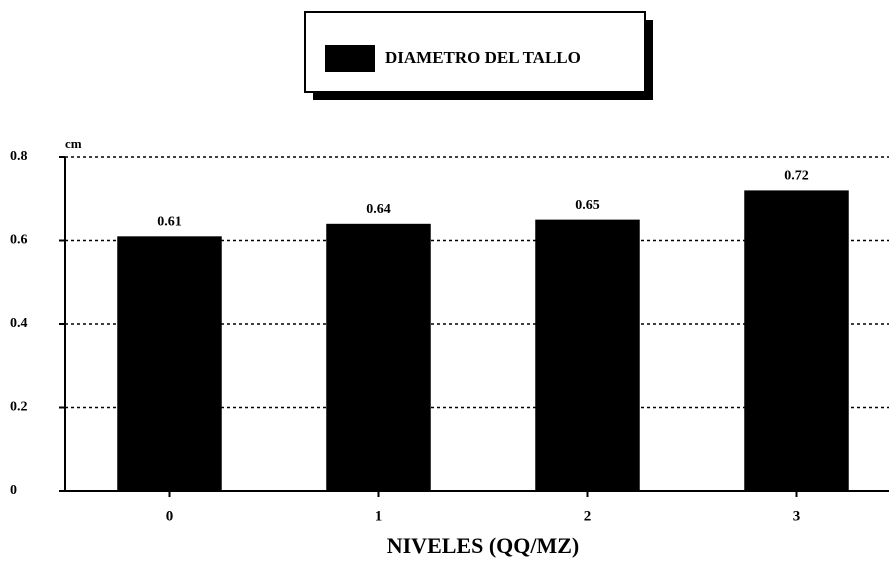 The height and width of the screenshot is (564, 889). I want to click on y-tick-label: 0.8, so click(19, 156).